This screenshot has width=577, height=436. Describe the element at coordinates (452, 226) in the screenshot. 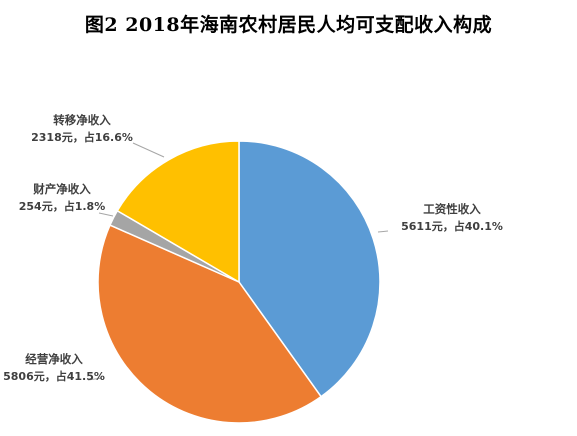

I see `slice-label-value-0: 5611元，占40.1%` at that location.